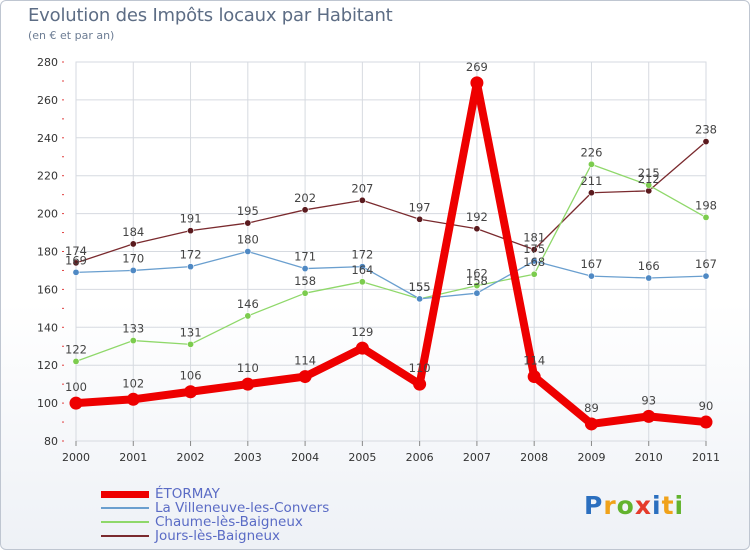 The height and width of the screenshot is (550, 750). What do you see at coordinates (420, 368) in the screenshot?
I see `data-label: 110` at bounding box center [420, 368].